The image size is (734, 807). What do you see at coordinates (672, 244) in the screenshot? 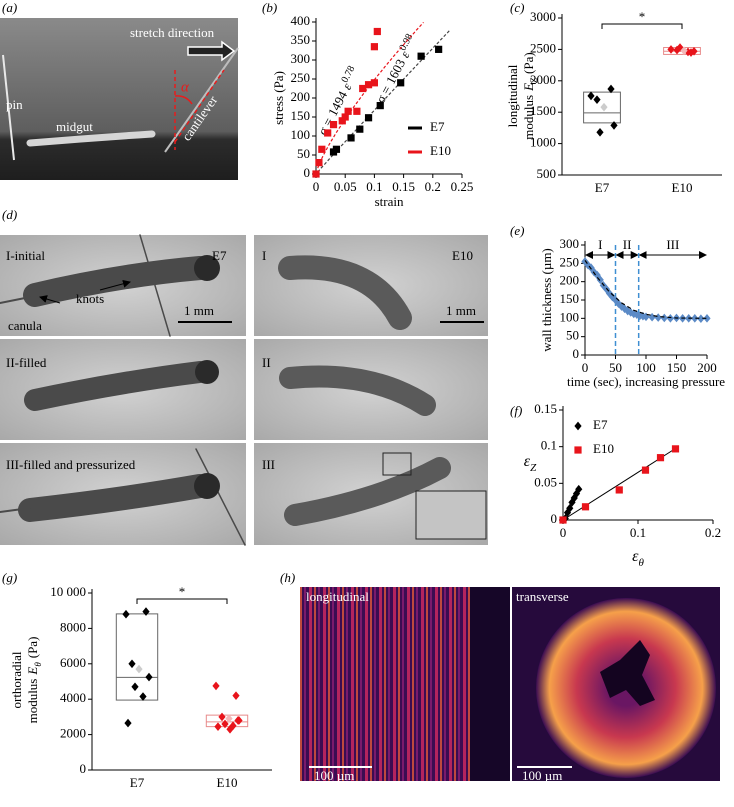
I see `region-label: III` at bounding box center [672, 244].